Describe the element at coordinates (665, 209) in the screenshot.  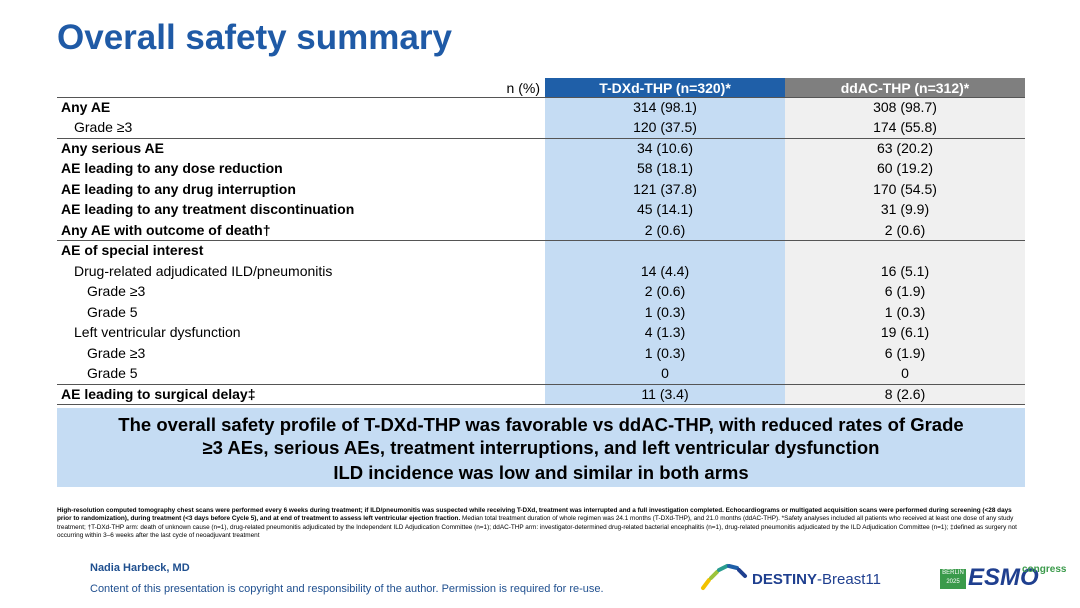
I see `value-cell: 45 (14.1)` at that location.